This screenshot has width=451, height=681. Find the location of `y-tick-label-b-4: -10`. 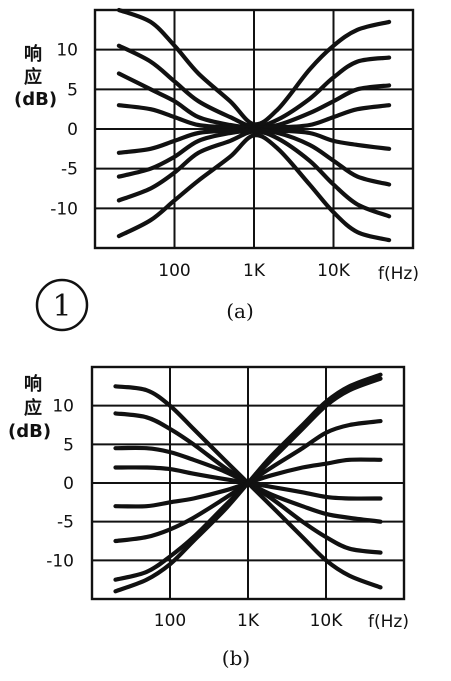

y-tick-label-b-4: -10 is located at coordinates (60, 561).